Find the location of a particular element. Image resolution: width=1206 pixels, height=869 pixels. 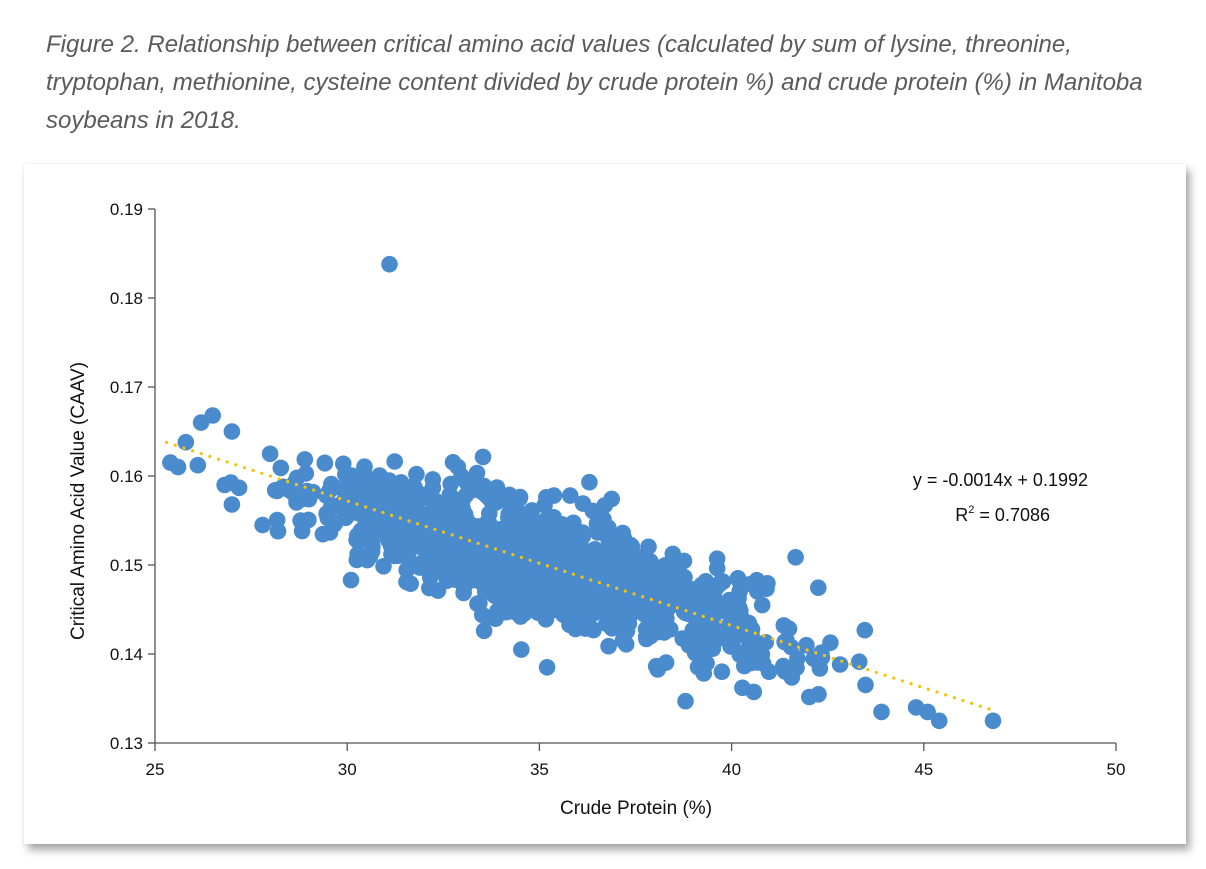

x-axis-title: Crude Protein (%) is located at coordinates (636, 808).